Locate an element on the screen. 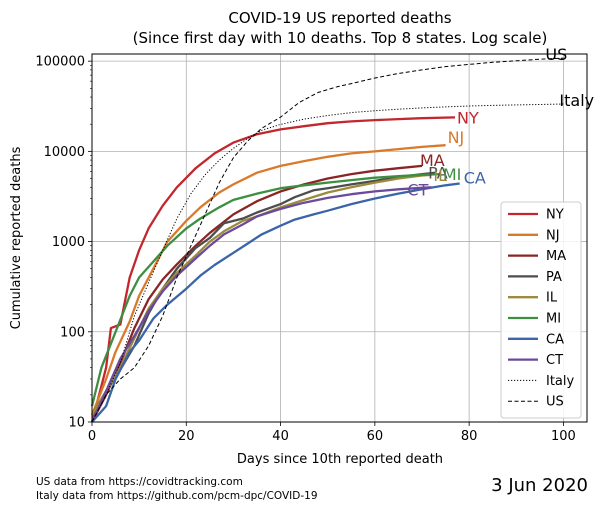 The height and width of the screenshot is (512, 605). end-label-pa: PA is located at coordinates (438, 173).